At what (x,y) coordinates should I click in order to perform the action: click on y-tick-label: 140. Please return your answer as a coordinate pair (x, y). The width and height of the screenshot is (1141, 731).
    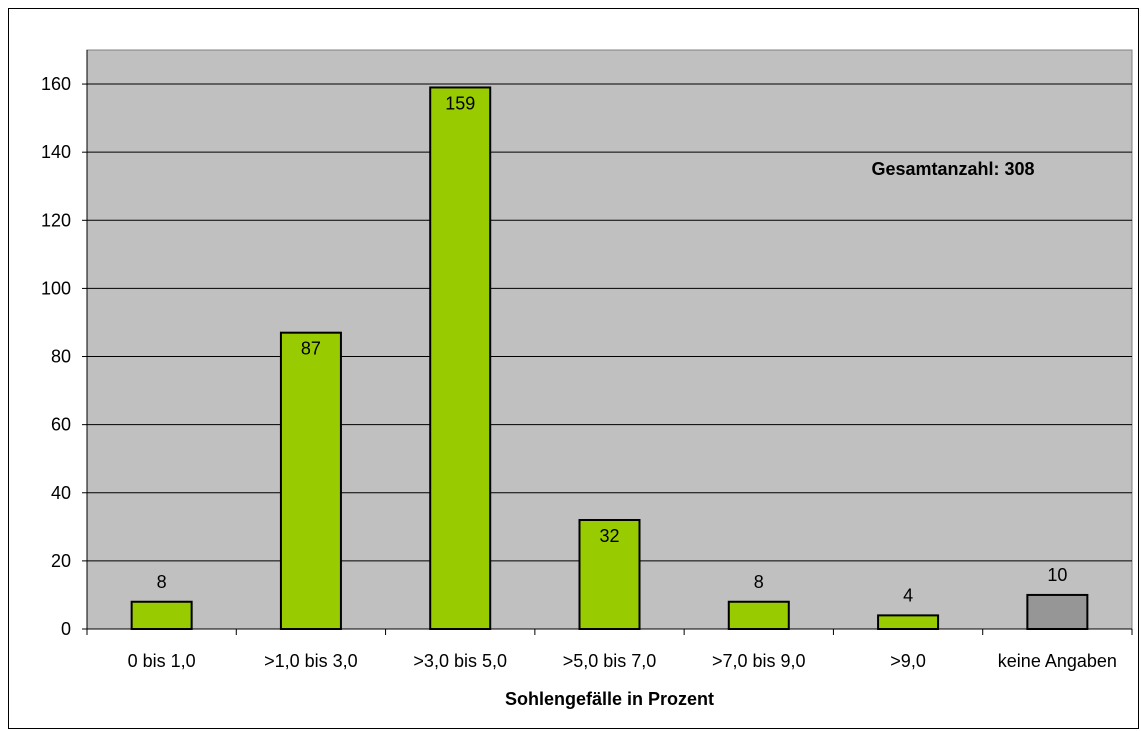
    Looking at the image, I should click on (56, 152).